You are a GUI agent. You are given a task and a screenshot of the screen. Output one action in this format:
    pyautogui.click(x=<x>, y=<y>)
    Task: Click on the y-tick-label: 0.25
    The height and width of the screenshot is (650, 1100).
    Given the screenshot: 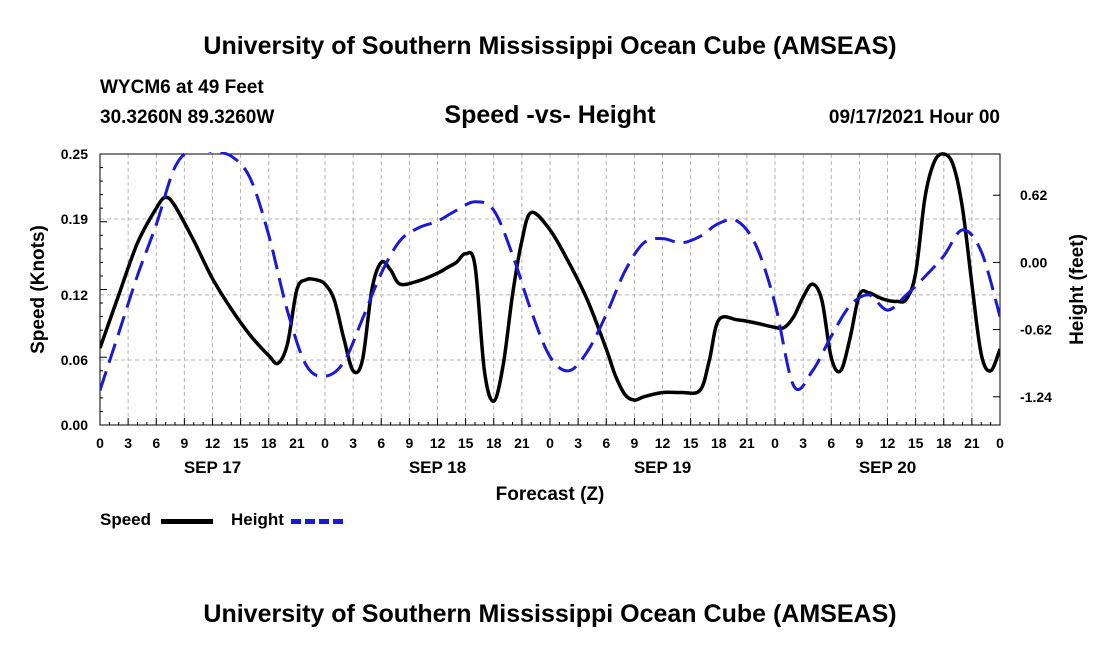 What is the action you would take?
    pyautogui.click(x=74, y=154)
    